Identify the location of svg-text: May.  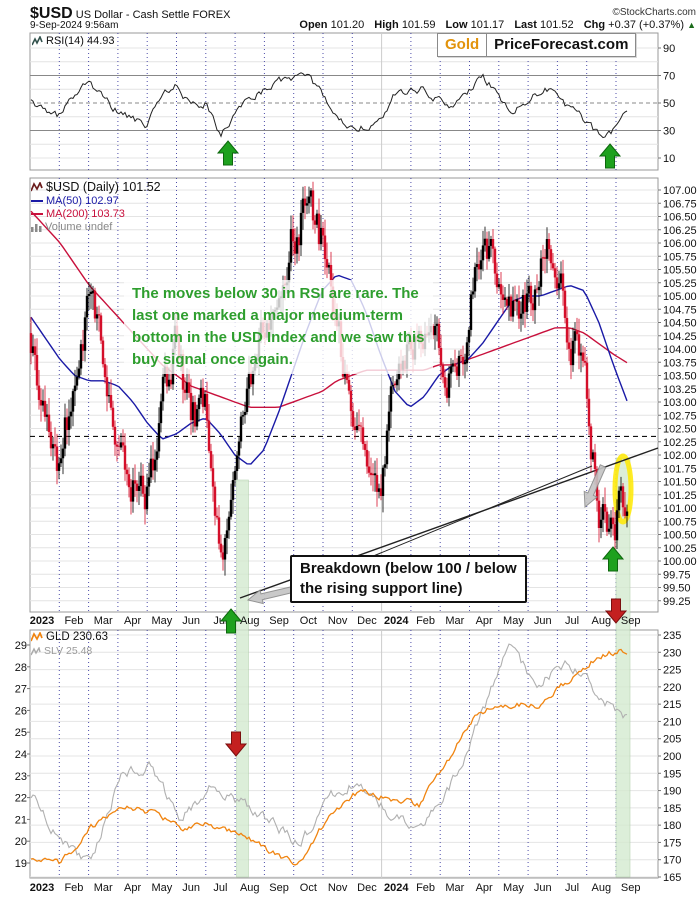
(161, 621).